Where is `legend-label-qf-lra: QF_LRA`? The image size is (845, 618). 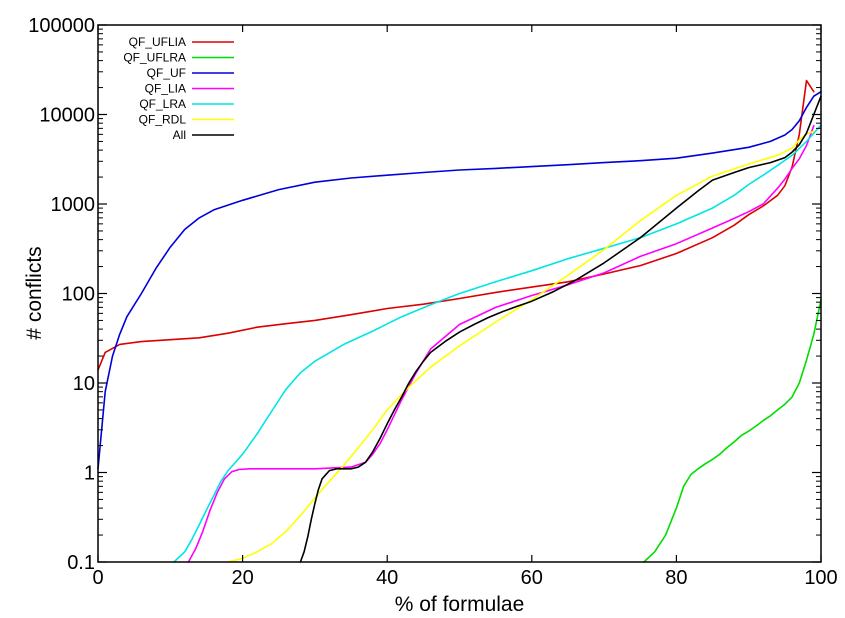
legend-label-qf-lra: QF_LRA is located at coordinates (162, 104).